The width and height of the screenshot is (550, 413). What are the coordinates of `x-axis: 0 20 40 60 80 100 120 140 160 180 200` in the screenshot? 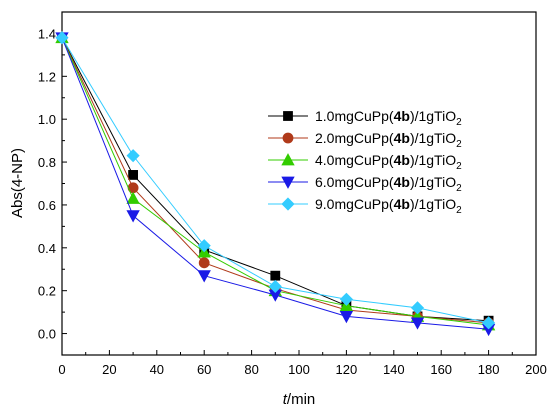 It's located at (302, 363).